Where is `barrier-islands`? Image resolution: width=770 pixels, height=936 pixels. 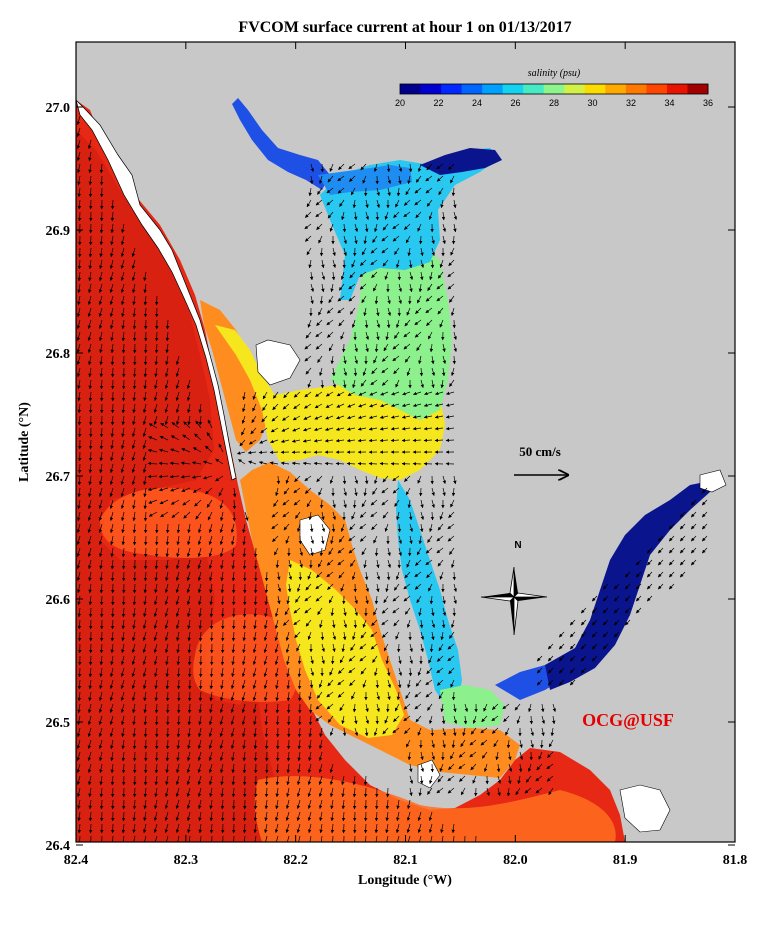 barrier-islands is located at coordinates (156, 290).